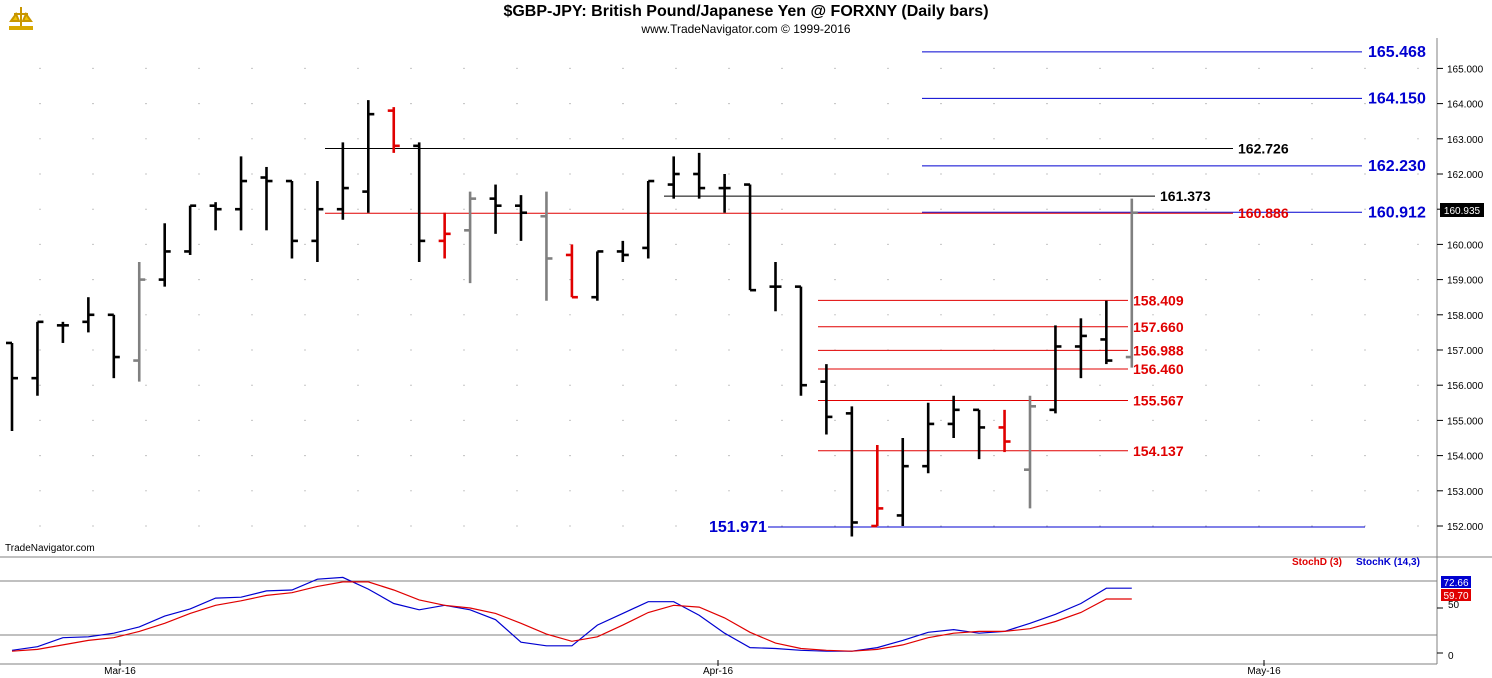 This screenshot has height=678, width=1492. What do you see at coordinates (1465, 69) in the screenshot?
I see `price-tick-label: 165.000` at bounding box center [1465, 69].